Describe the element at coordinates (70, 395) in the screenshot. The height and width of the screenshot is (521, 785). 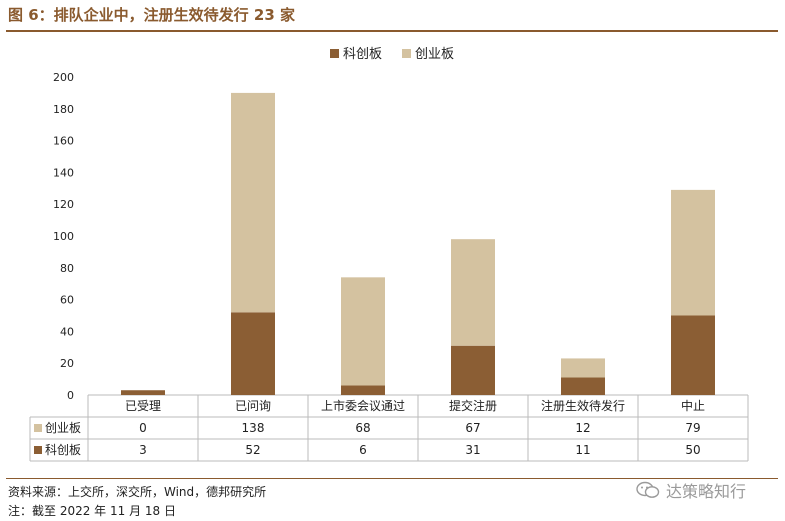
I see `y-tick-label: 0` at that location.